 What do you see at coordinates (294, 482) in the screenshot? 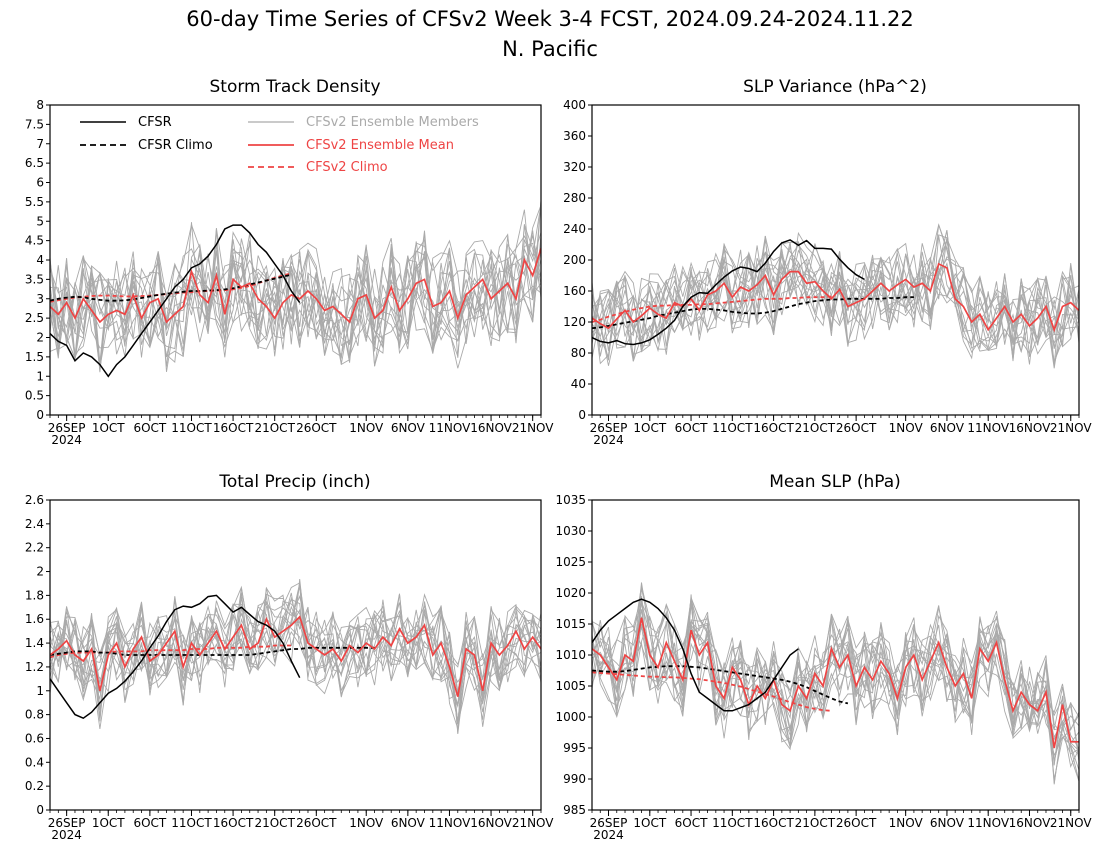
I see `panel-title: Total Precip (inch)` at bounding box center [294, 482].